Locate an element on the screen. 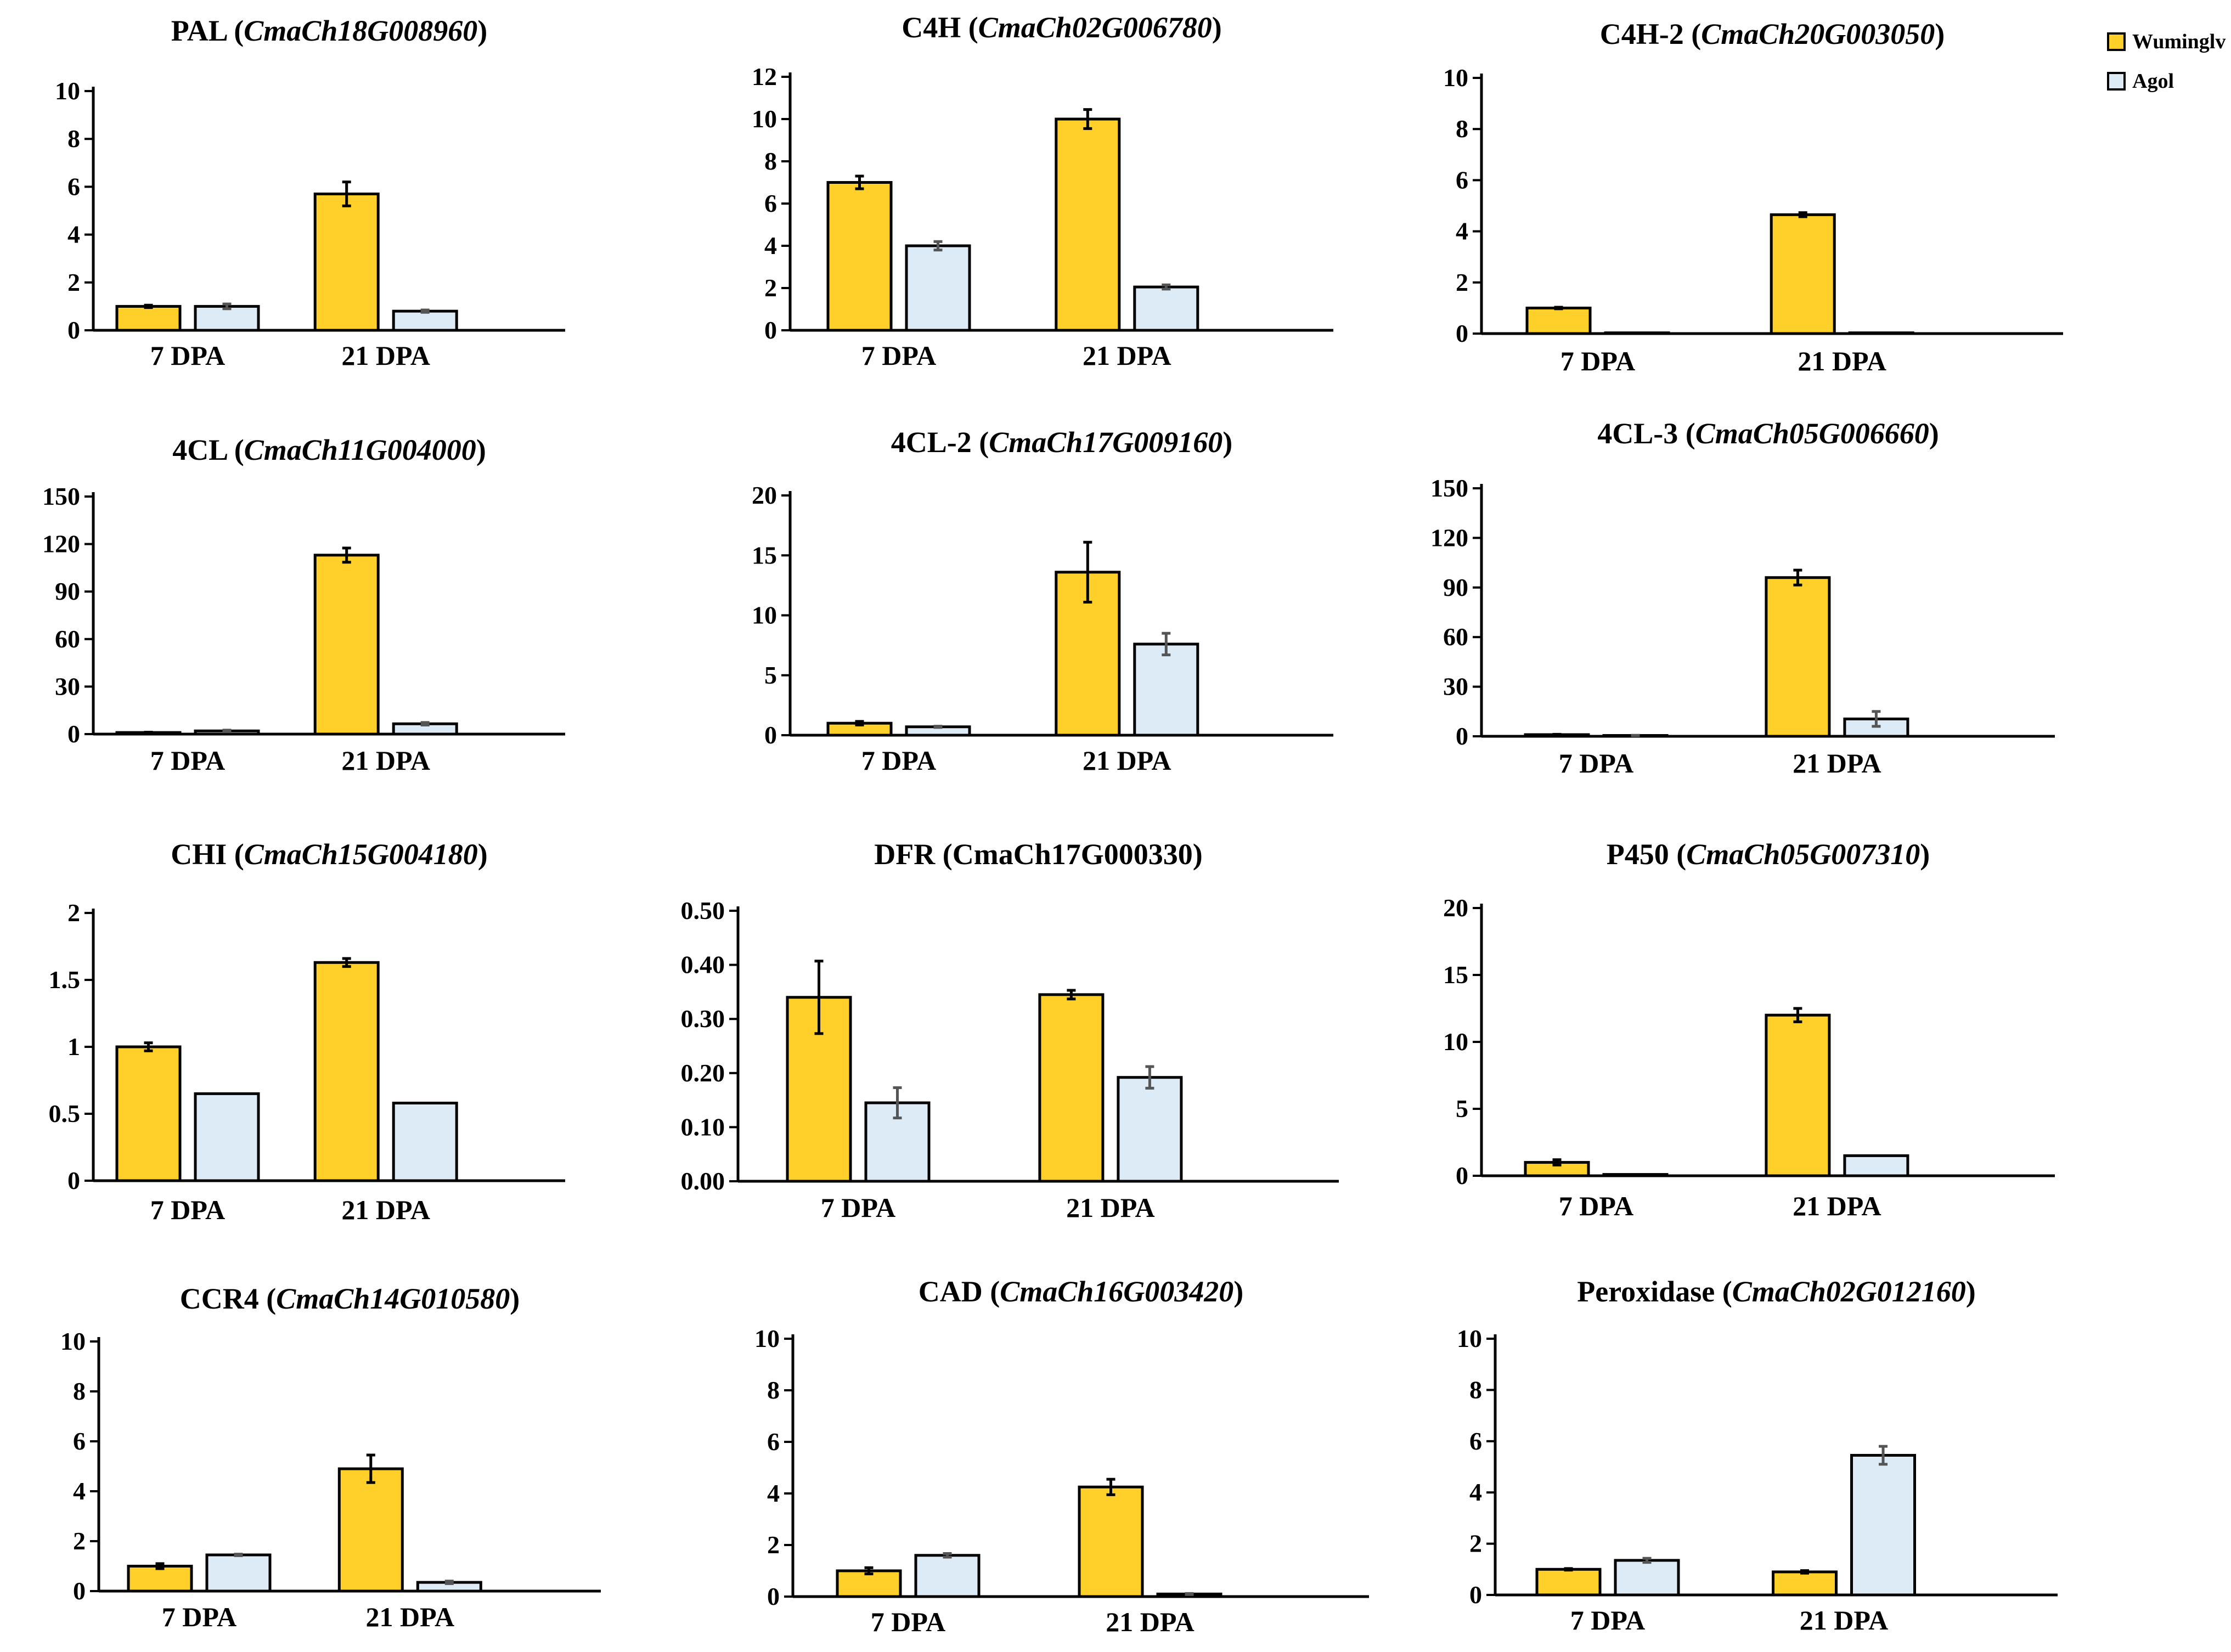 Image resolution: width=2231 pixels, height=1652 pixels. y-tick-label: 1 is located at coordinates (73, 1047).